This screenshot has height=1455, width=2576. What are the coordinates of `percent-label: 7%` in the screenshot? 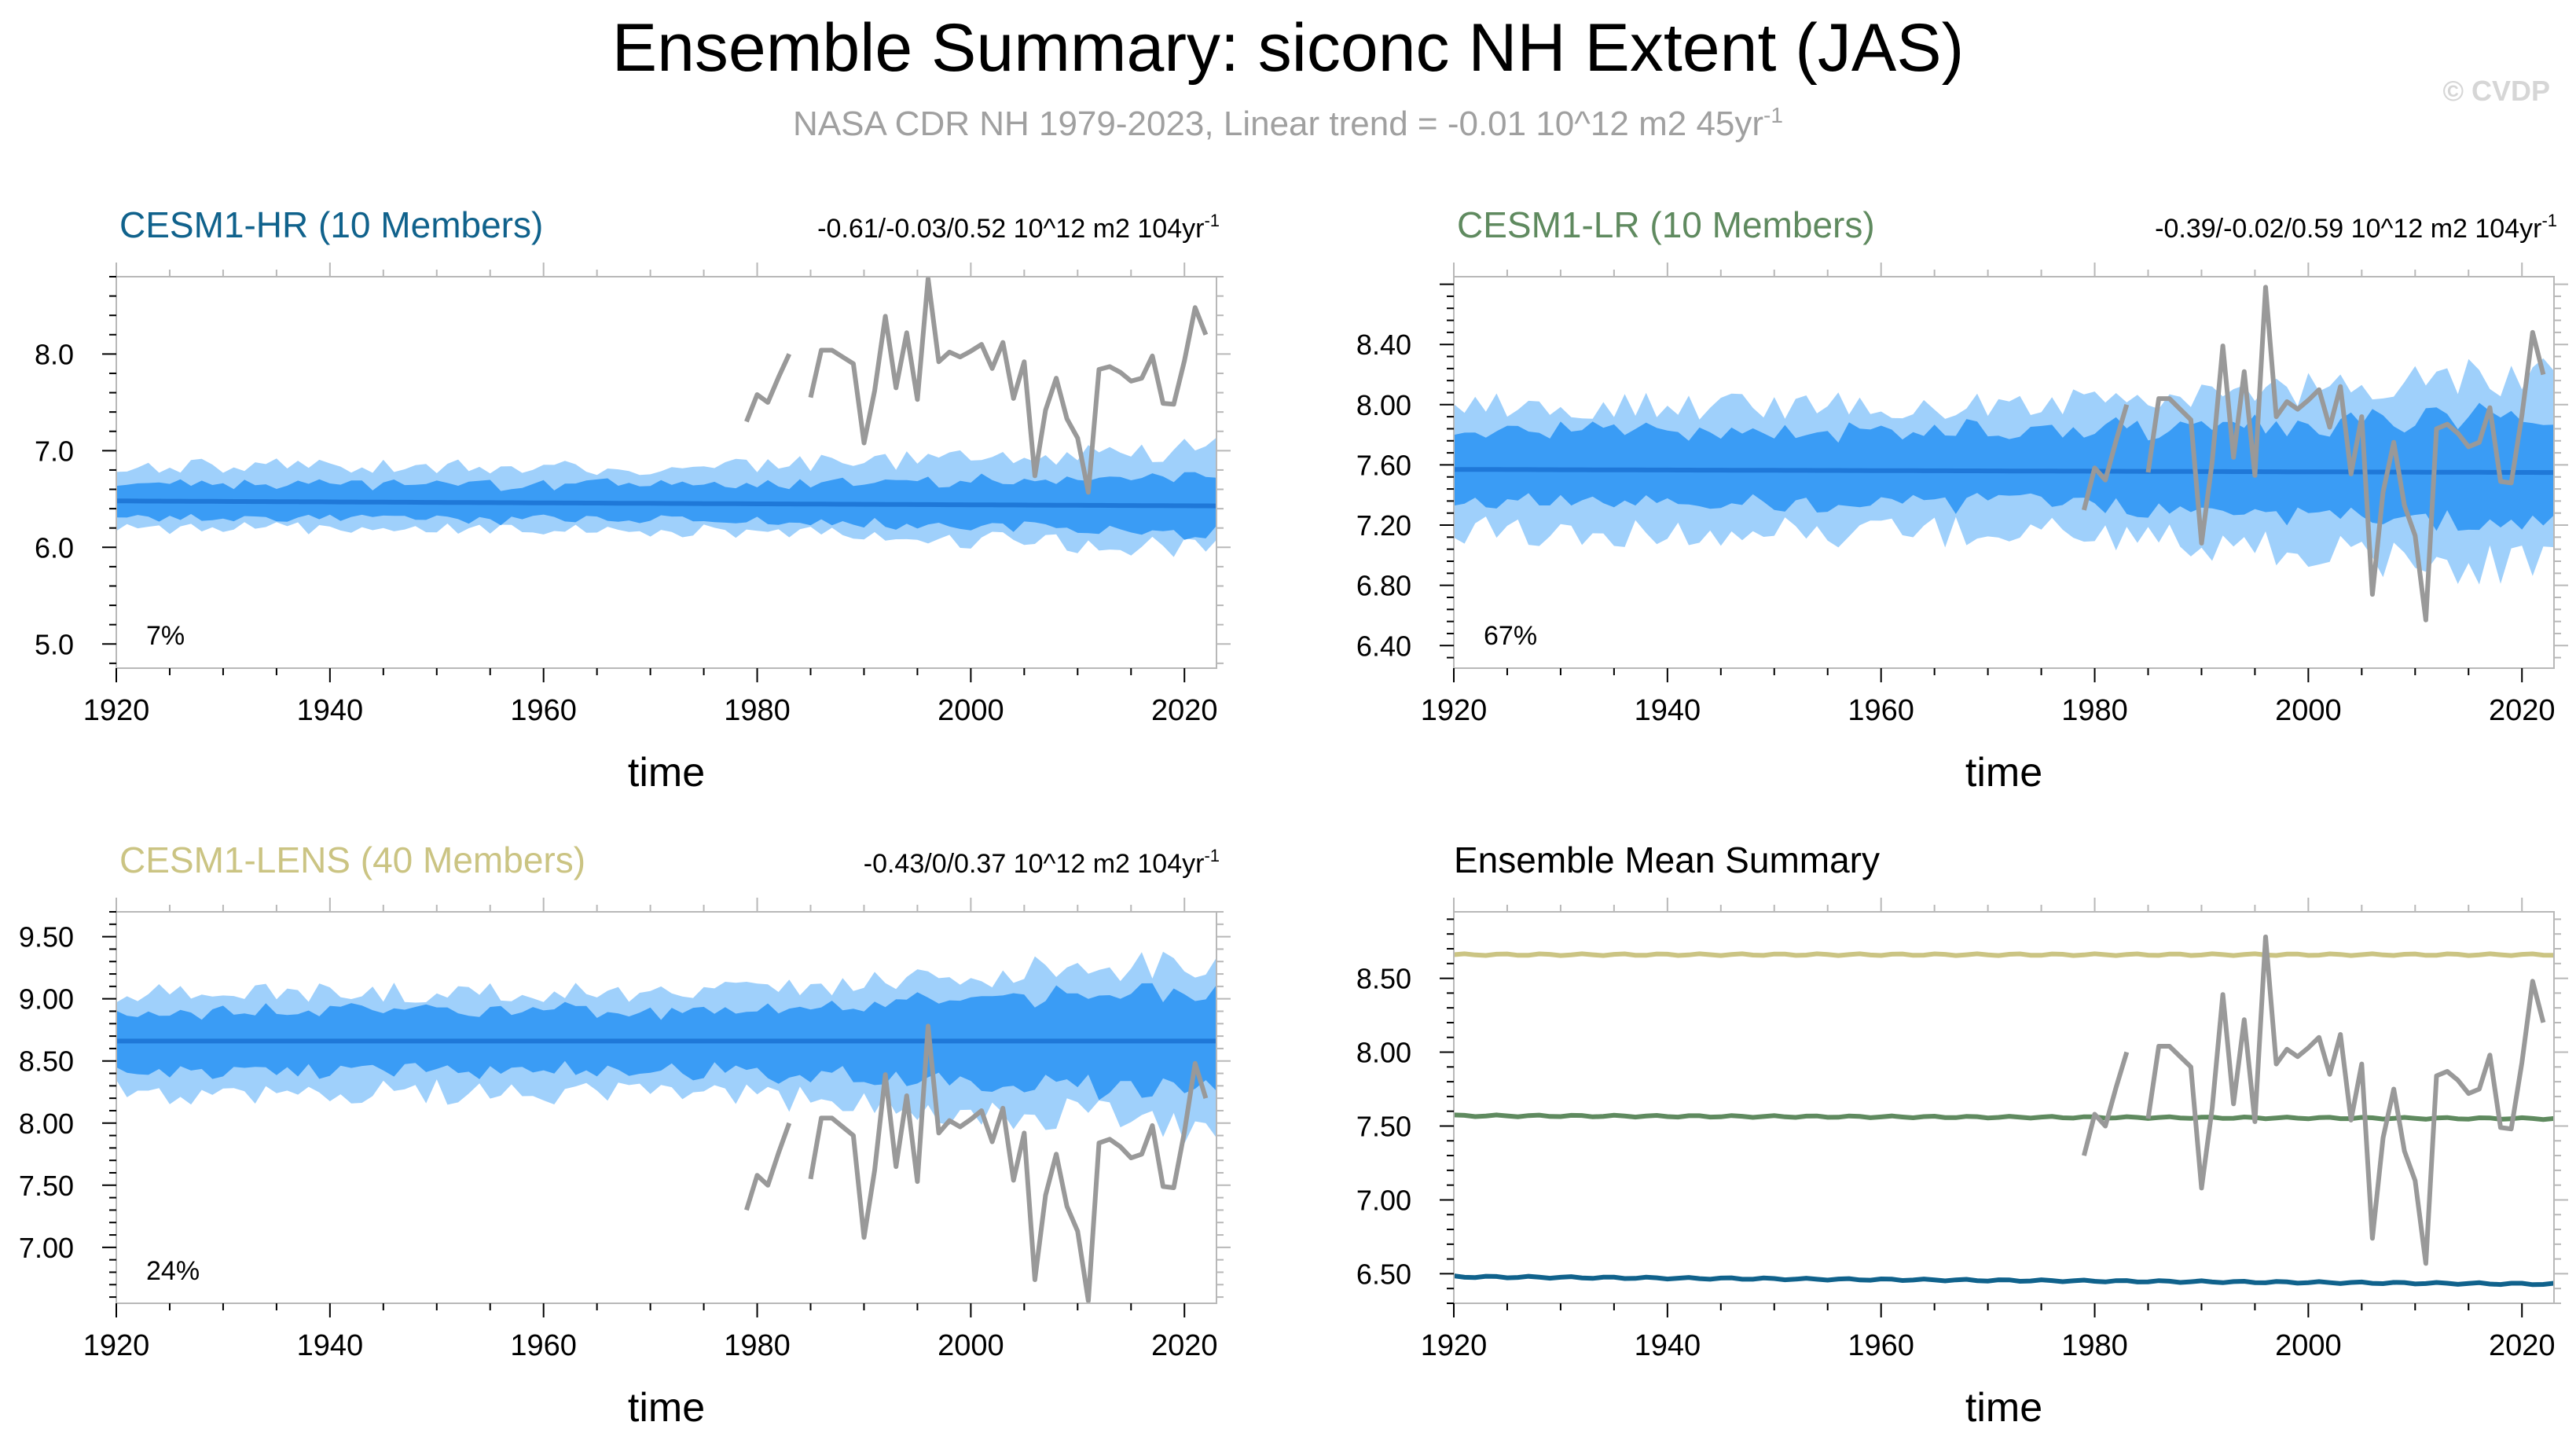 It's located at (165, 636).